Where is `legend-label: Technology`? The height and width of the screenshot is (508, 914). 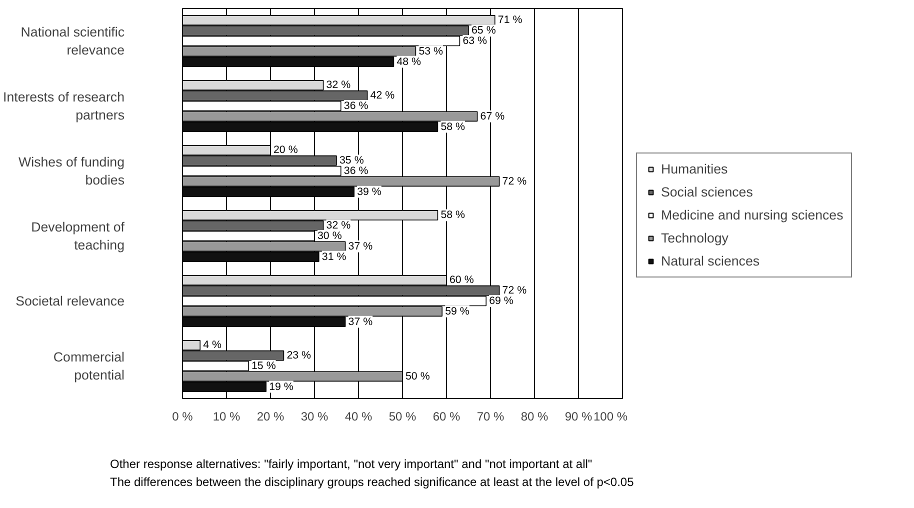
legend-label: Technology is located at coordinates (694, 238).